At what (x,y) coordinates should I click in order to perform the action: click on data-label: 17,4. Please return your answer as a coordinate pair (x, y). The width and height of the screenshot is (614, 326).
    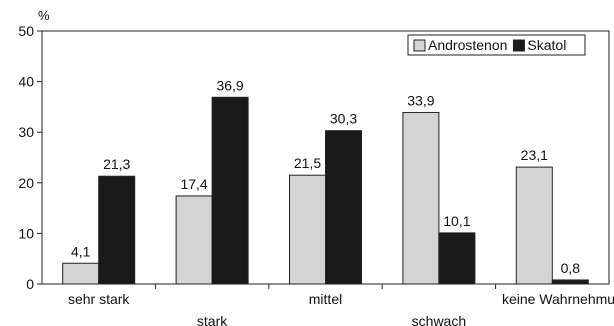
    Looking at the image, I should click on (193, 184).